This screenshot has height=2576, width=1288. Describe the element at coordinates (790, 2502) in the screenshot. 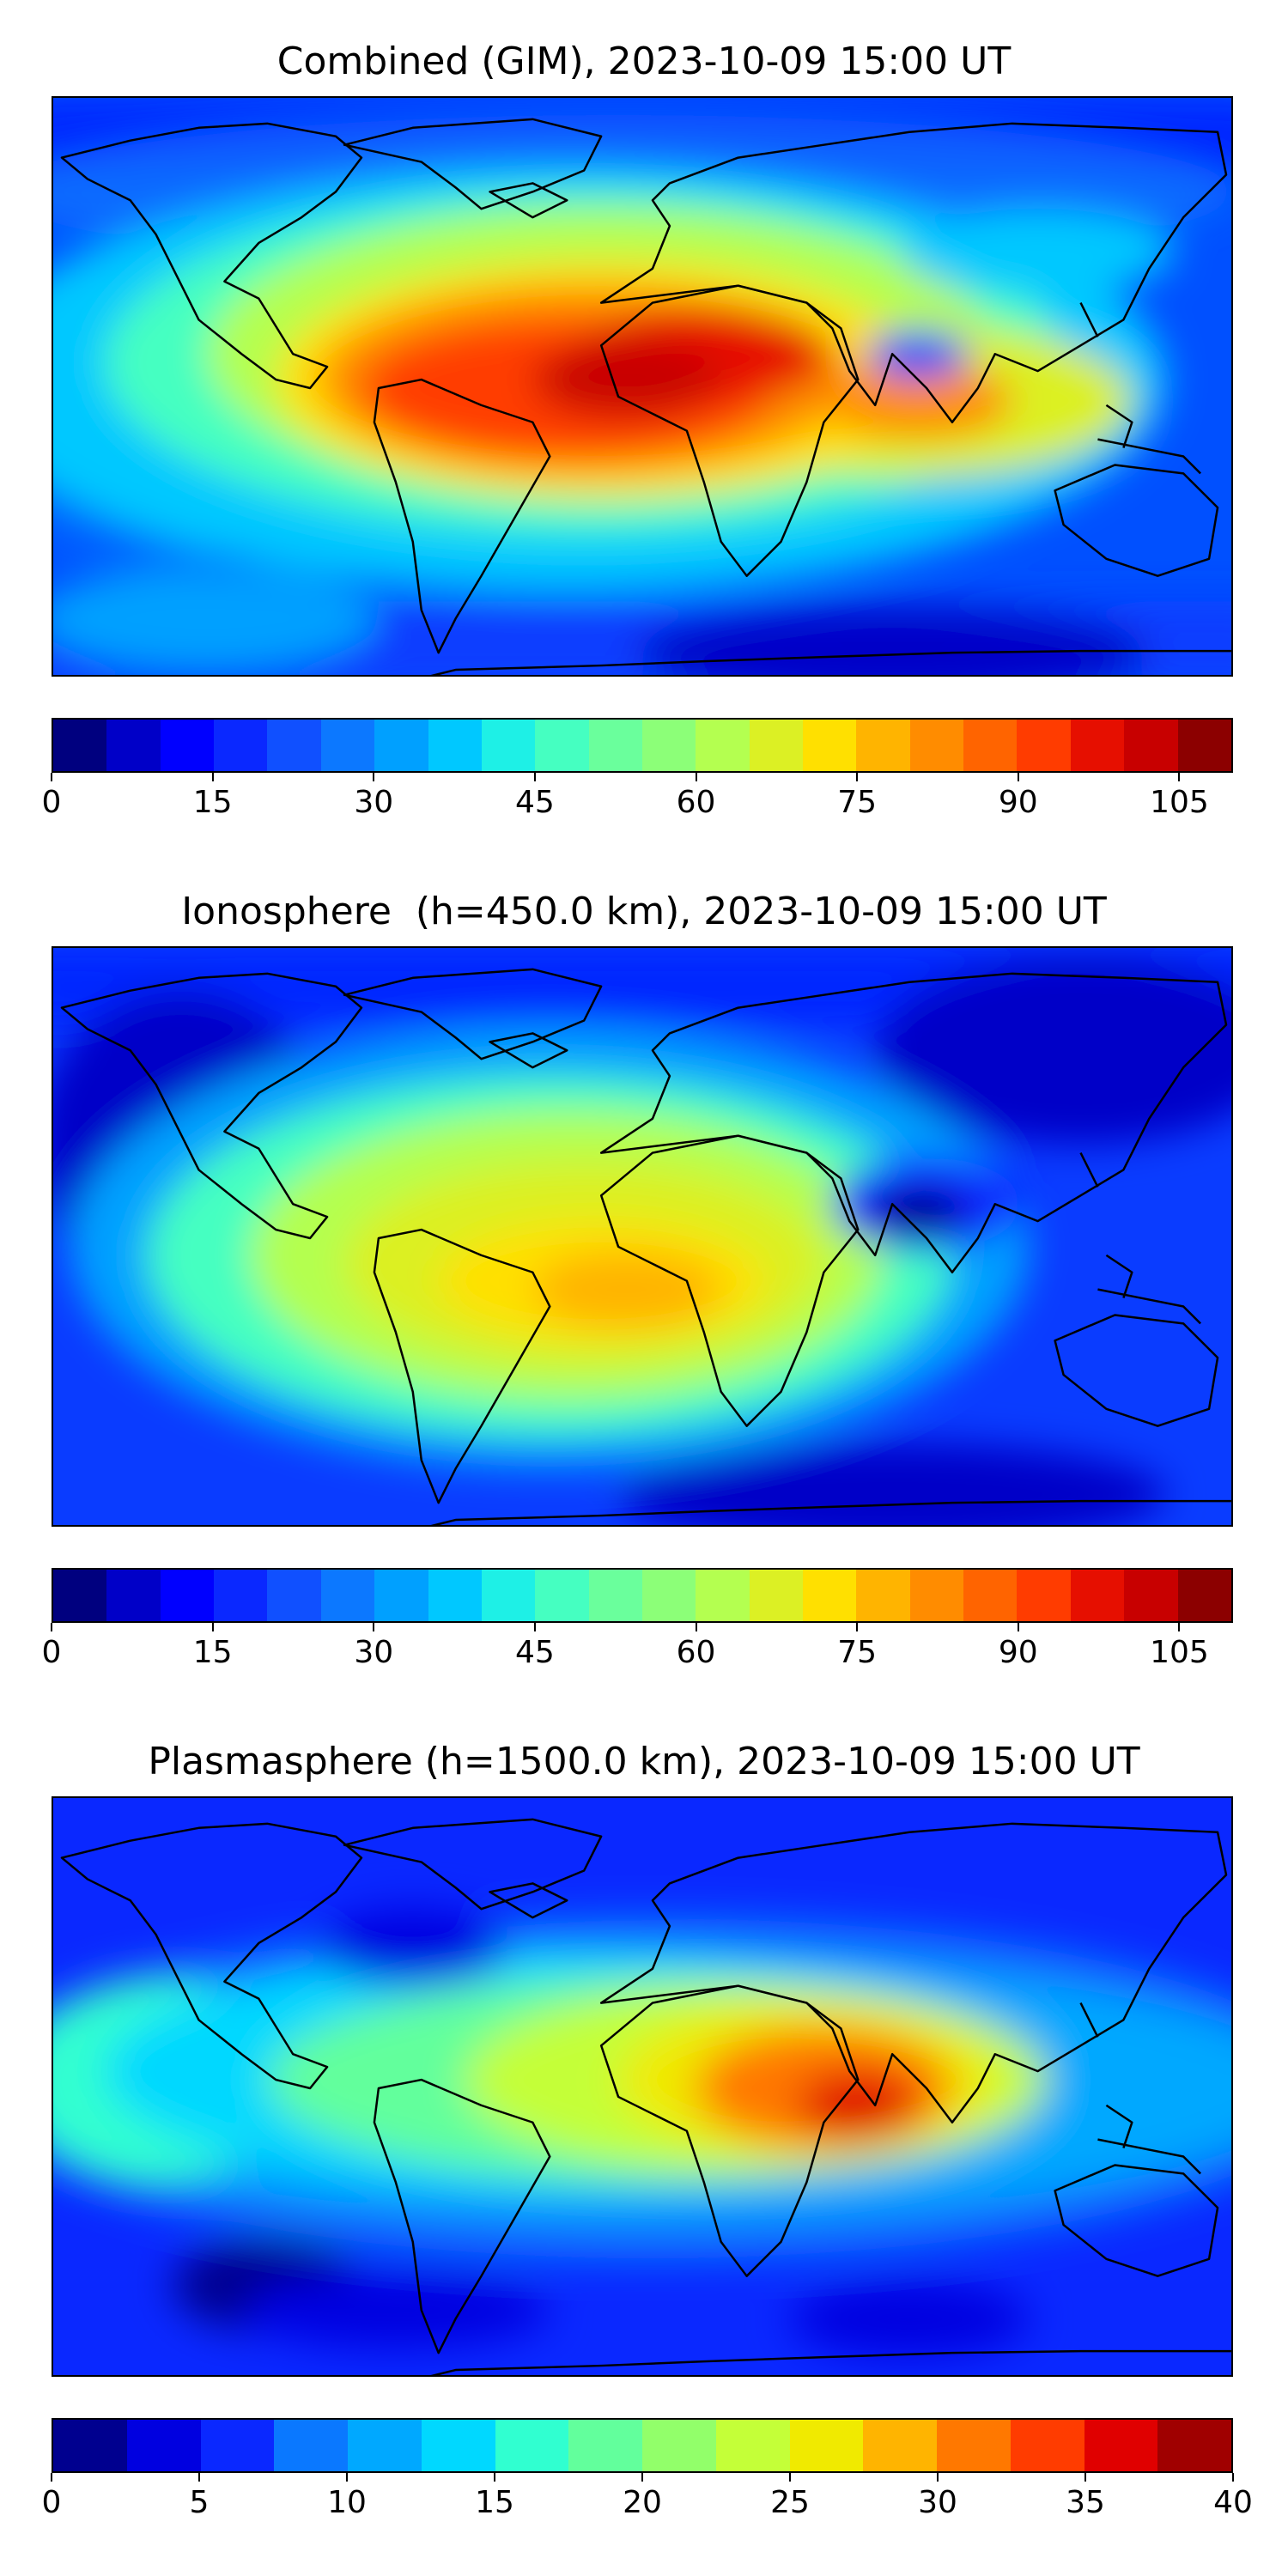

I see `colorbar-tick-label: 25` at that location.